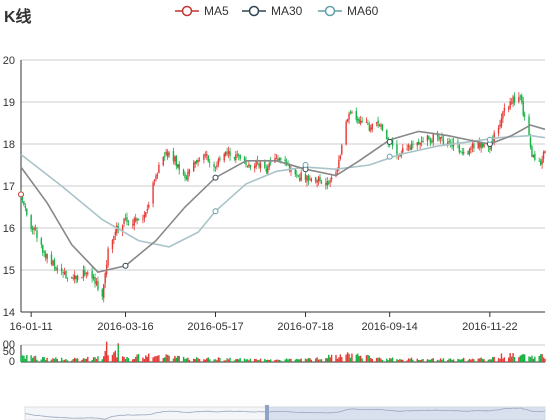 This screenshot has height=420, width=550. What do you see at coordinates (9, 145) in the screenshot?
I see `price-tick-label: 18` at bounding box center [9, 145].